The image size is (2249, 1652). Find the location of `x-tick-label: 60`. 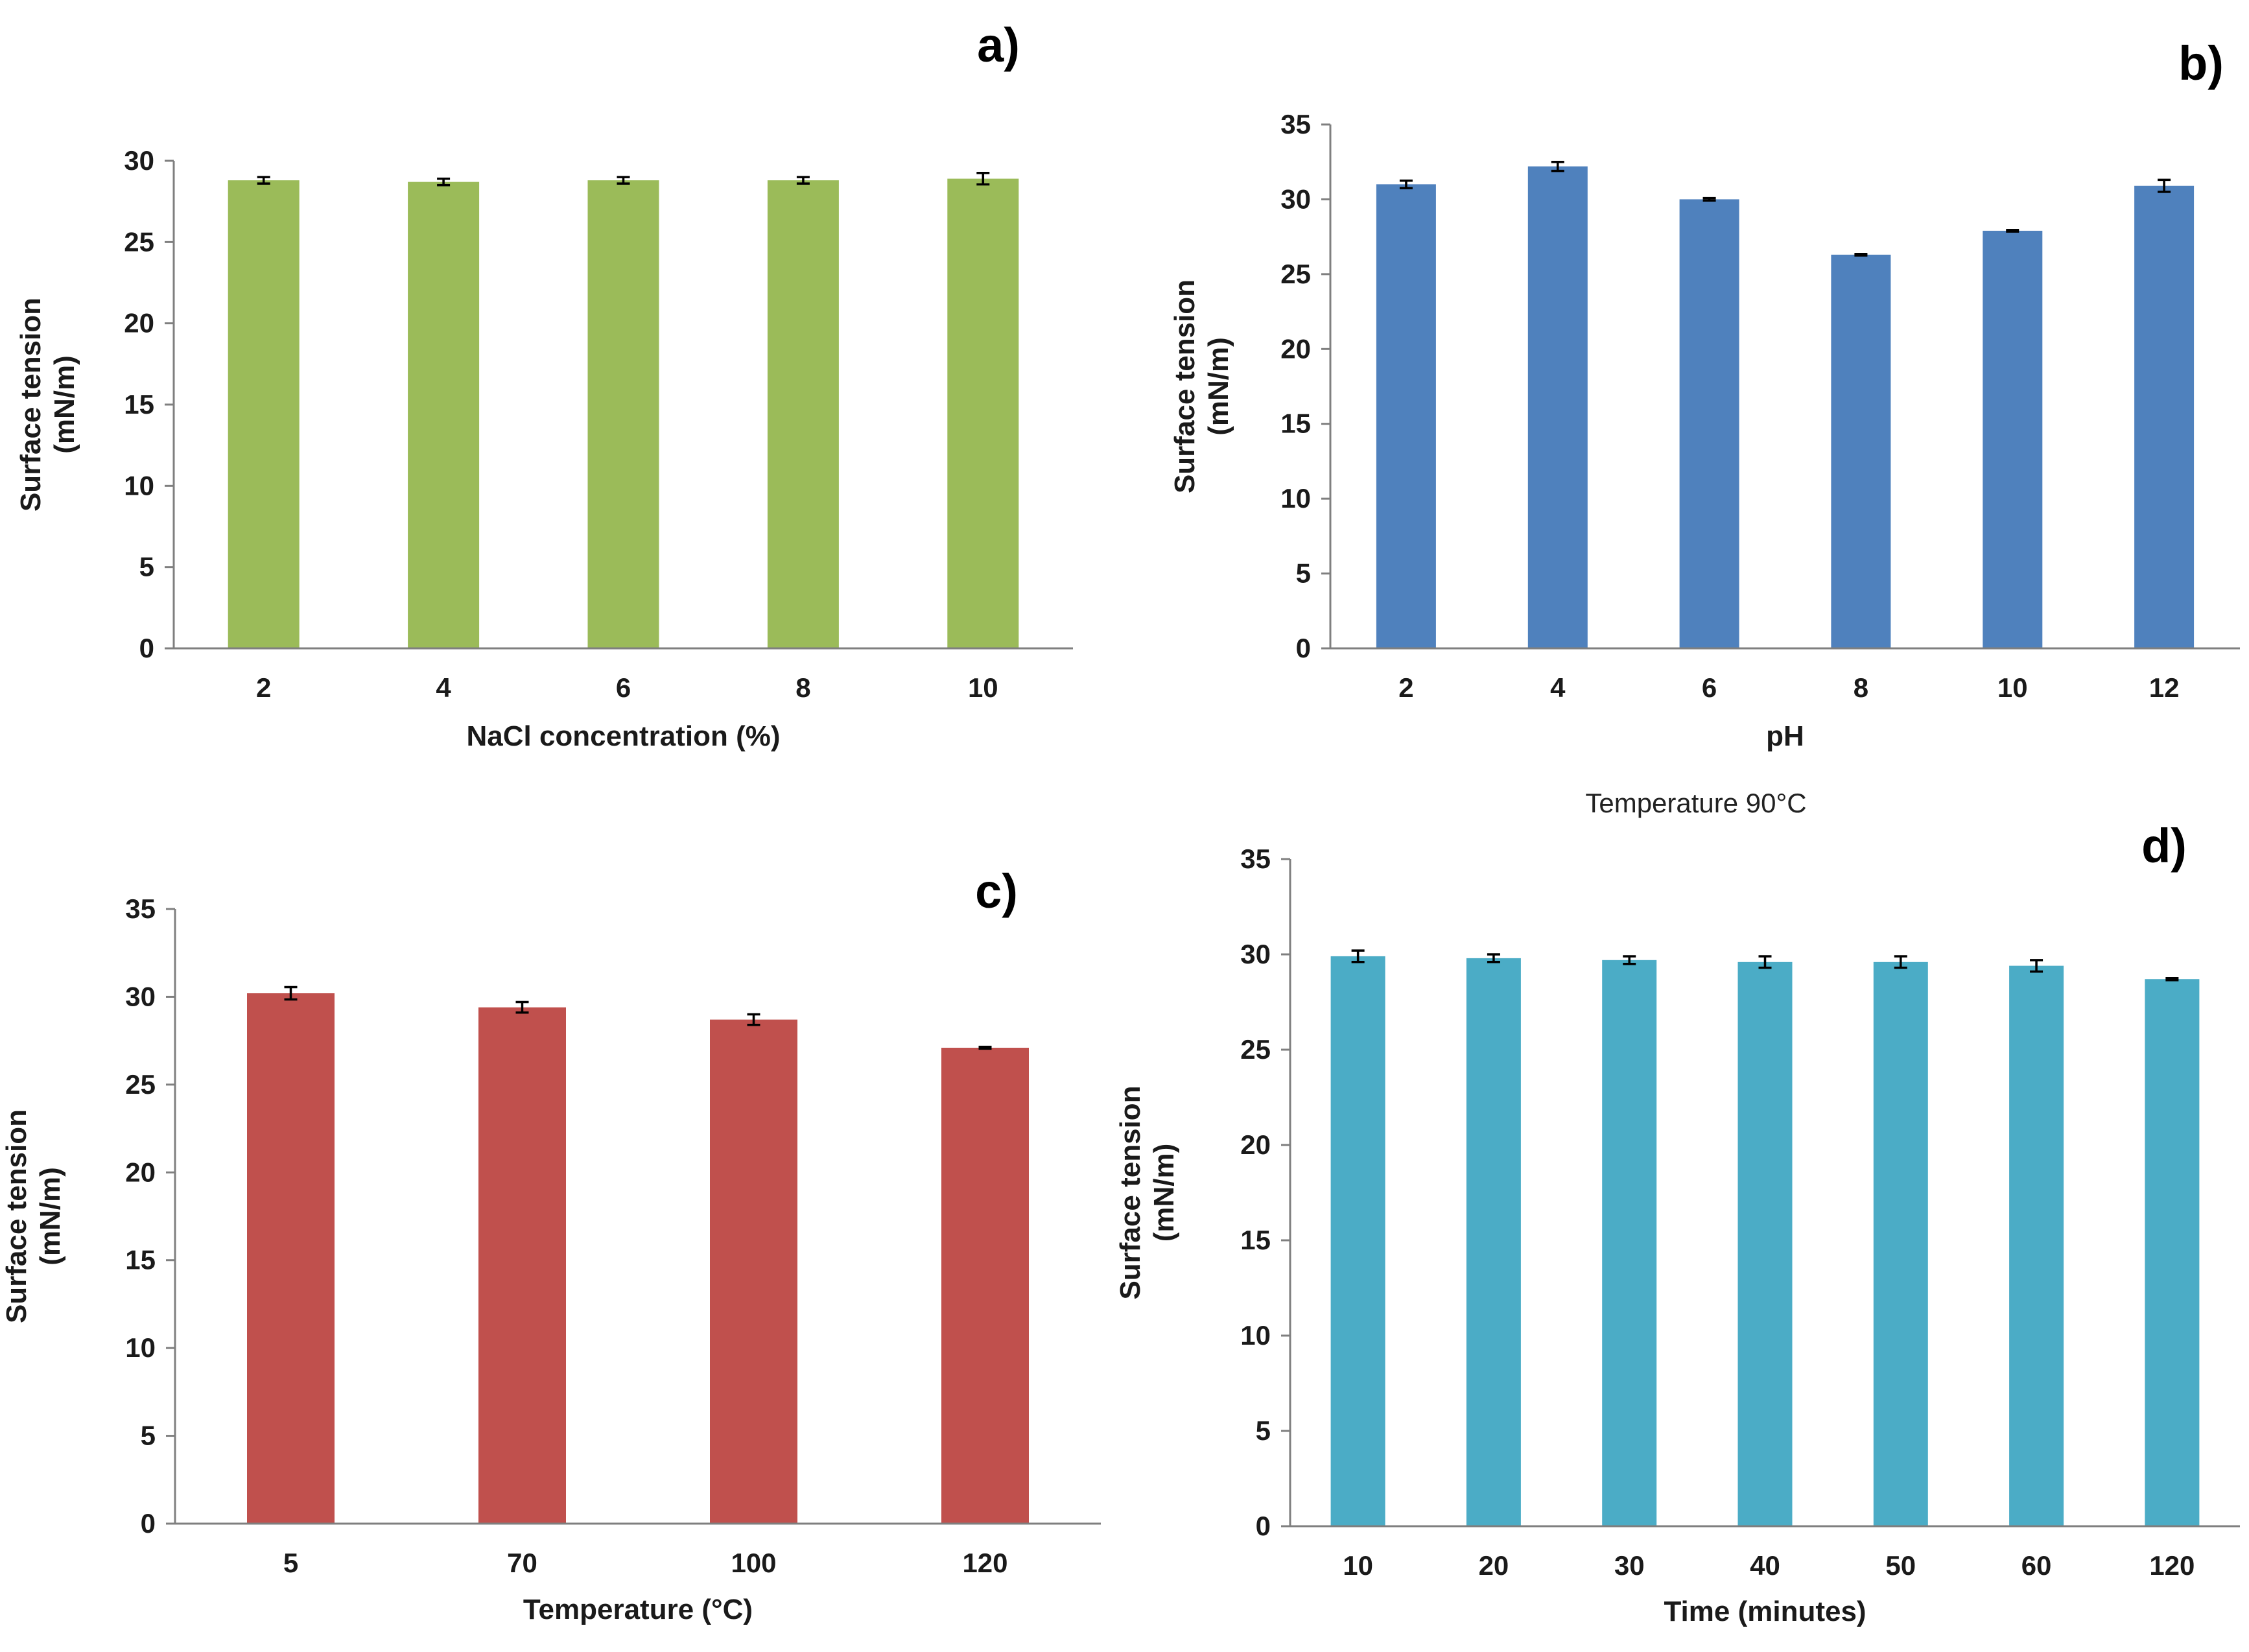

x-tick-label: 60 is located at coordinates (2037, 1565).